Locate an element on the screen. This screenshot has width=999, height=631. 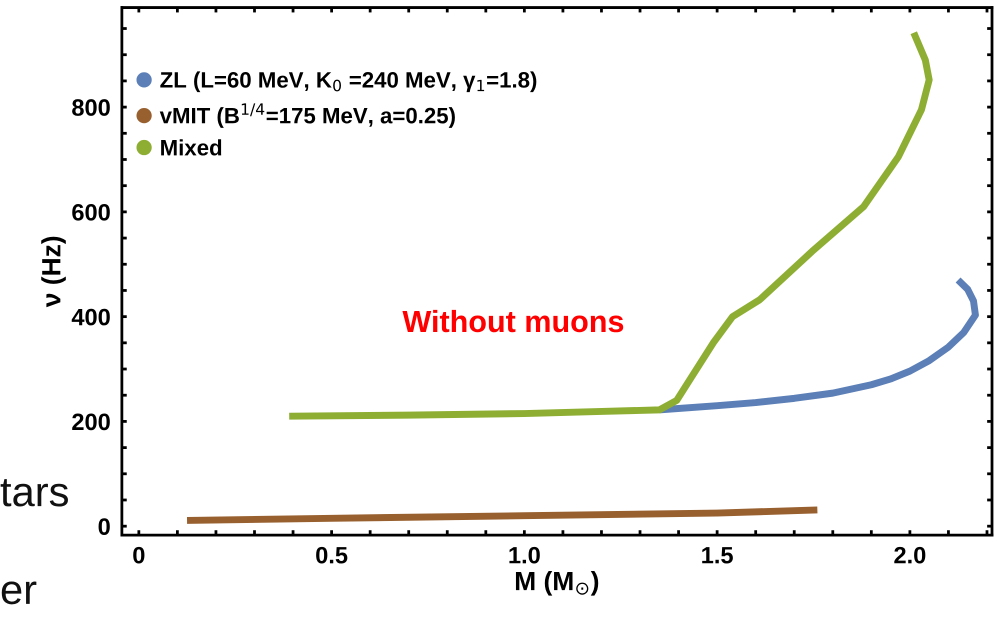
annotation: Without muons is located at coordinates (513, 321).